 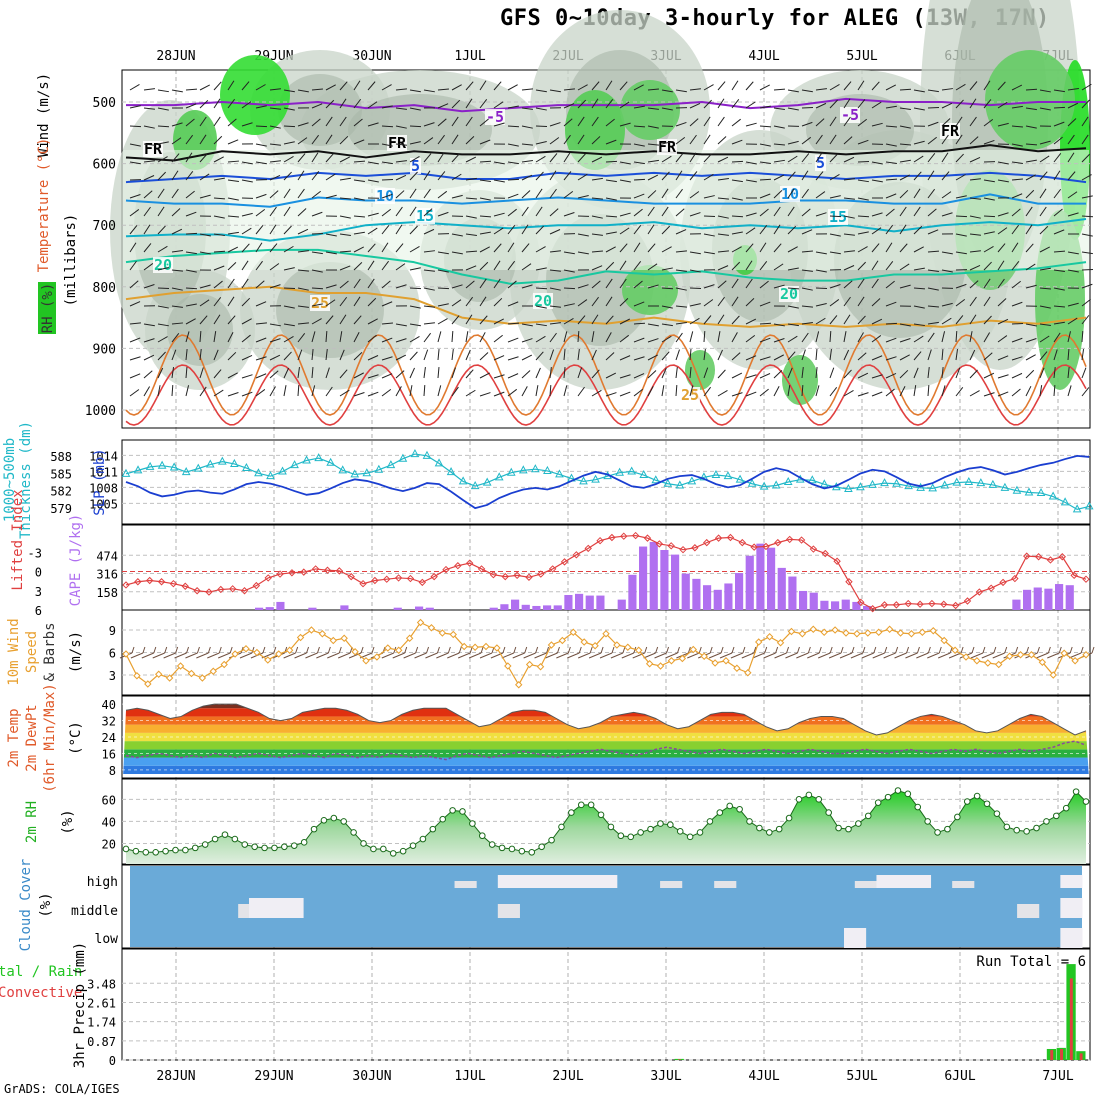 What do you see at coordinates (512, 849) in the screenshot?
I see `rh-marker` at bounding box center [512, 849].